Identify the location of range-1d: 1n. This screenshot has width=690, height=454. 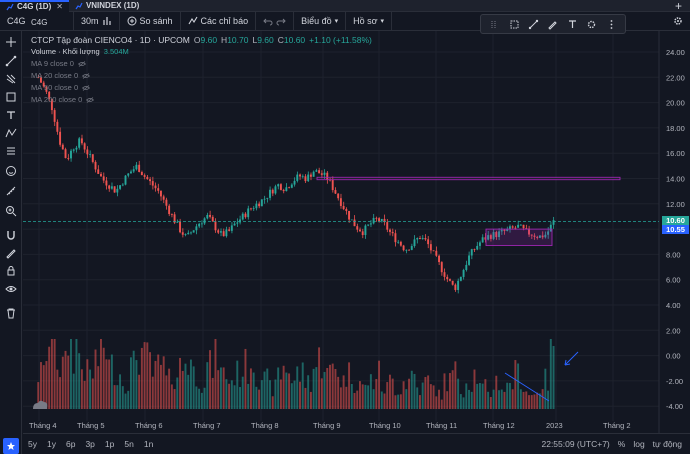
(148, 444).